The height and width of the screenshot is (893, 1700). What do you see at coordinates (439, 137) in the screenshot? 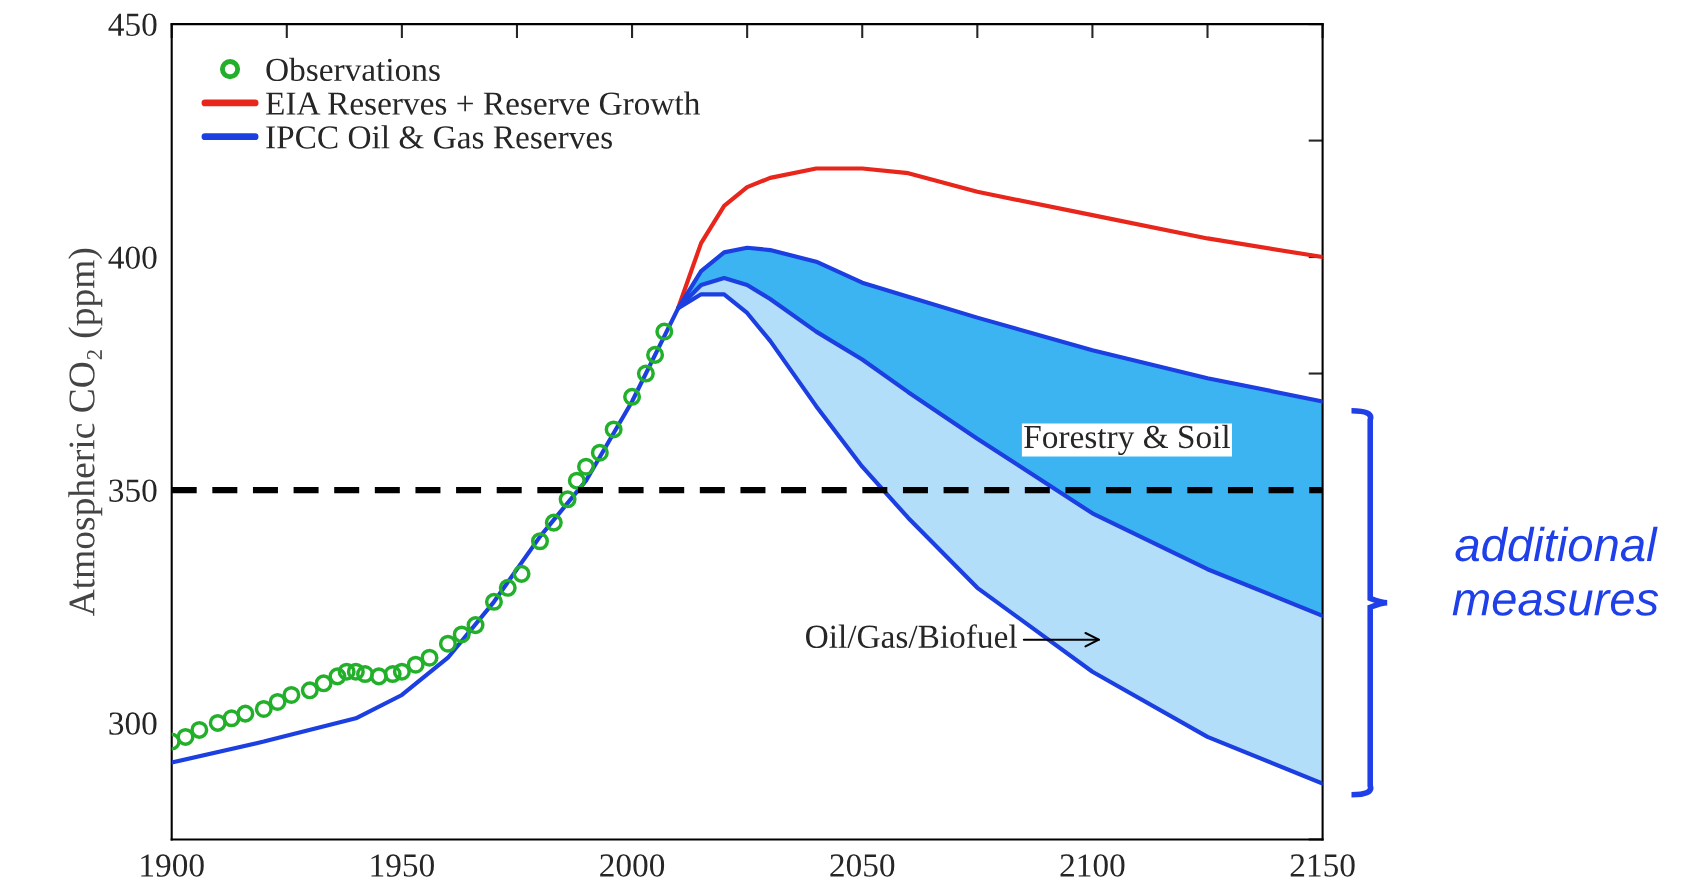
I see `legend-label: IPCC Oil & Gas Reserves` at bounding box center [439, 137].